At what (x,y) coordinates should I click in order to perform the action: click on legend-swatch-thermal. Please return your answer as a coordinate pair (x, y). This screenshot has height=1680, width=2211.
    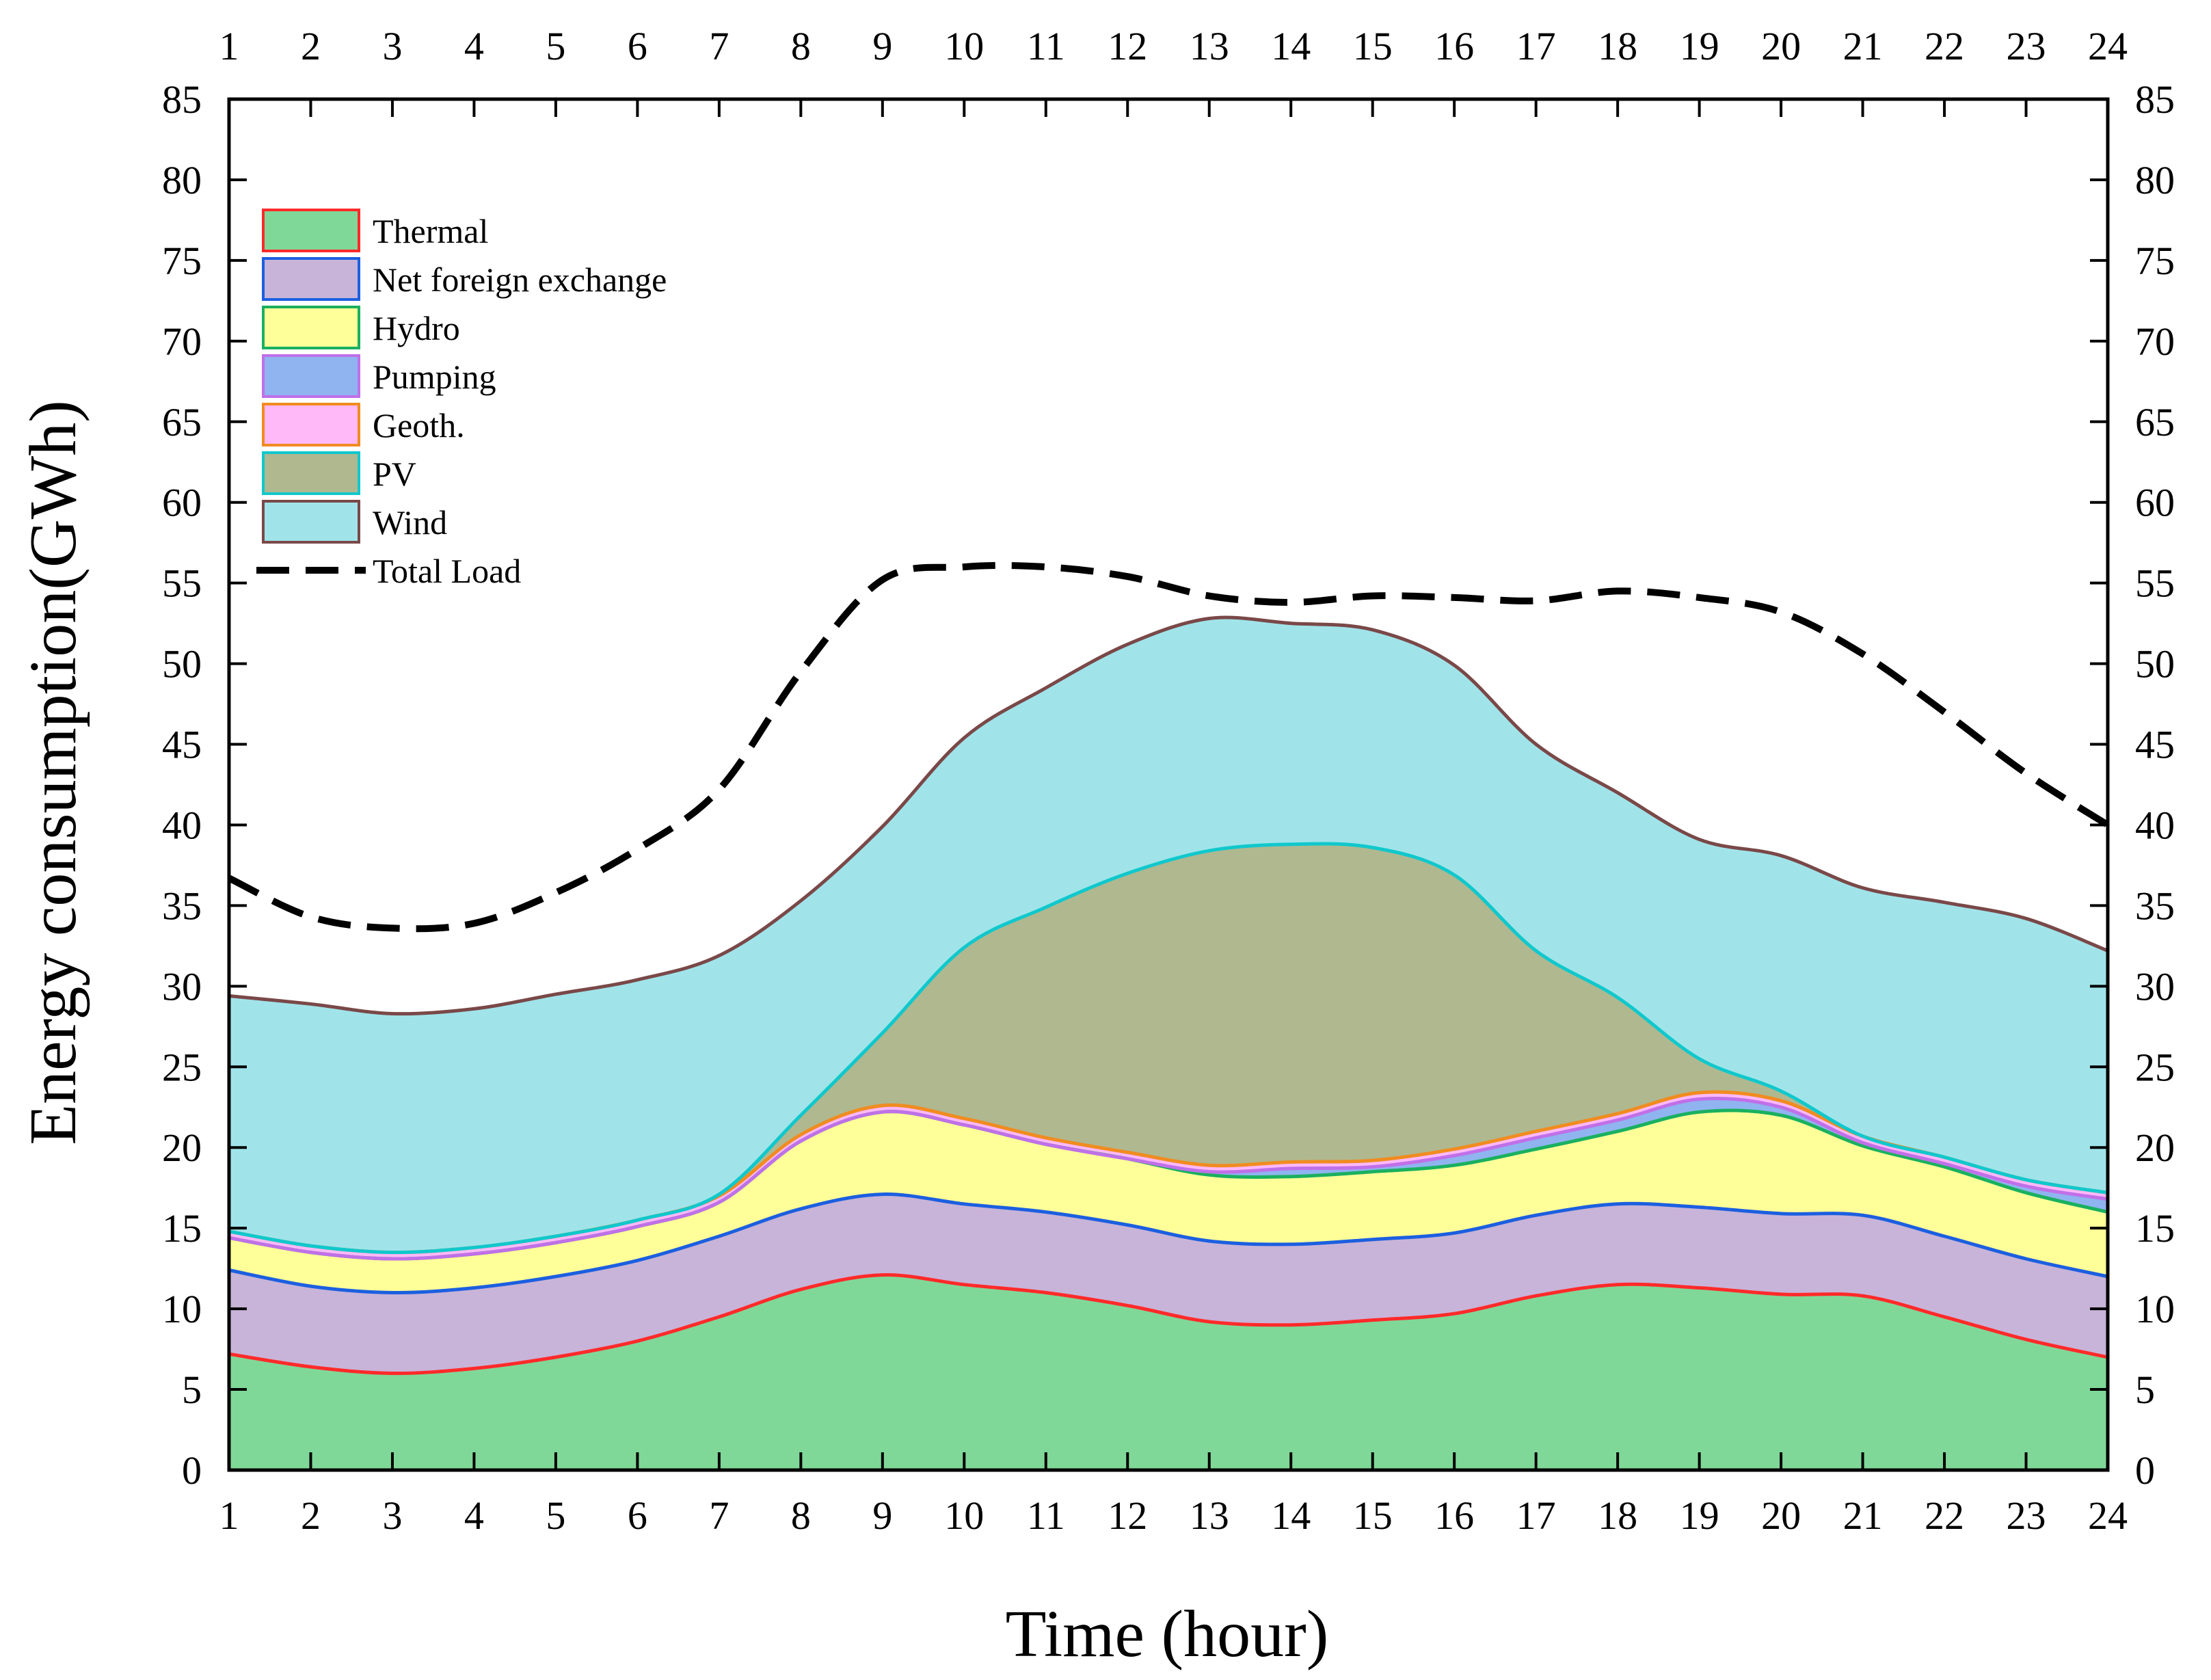
    Looking at the image, I should click on (311, 230).